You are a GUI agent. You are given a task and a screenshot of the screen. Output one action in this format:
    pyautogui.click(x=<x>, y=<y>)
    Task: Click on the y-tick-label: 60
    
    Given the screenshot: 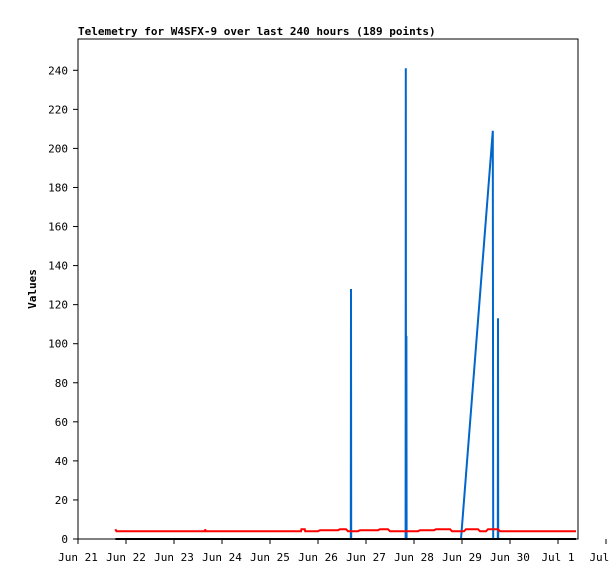 What is the action you would take?
    pyautogui.click(x=61, y=422)
    